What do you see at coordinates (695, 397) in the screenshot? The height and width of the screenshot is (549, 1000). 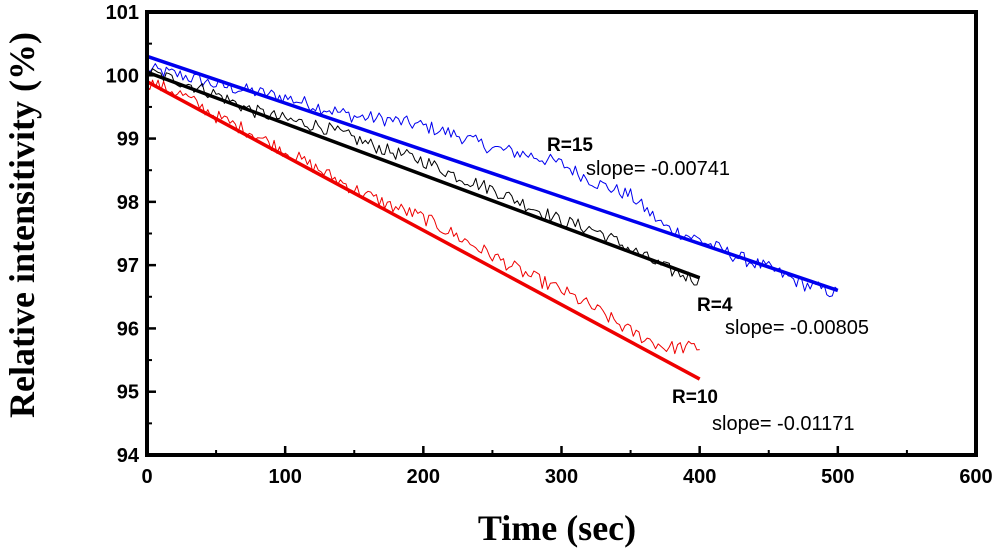 I see `series-label-r10: R=10` at bounding box center [695, 397].